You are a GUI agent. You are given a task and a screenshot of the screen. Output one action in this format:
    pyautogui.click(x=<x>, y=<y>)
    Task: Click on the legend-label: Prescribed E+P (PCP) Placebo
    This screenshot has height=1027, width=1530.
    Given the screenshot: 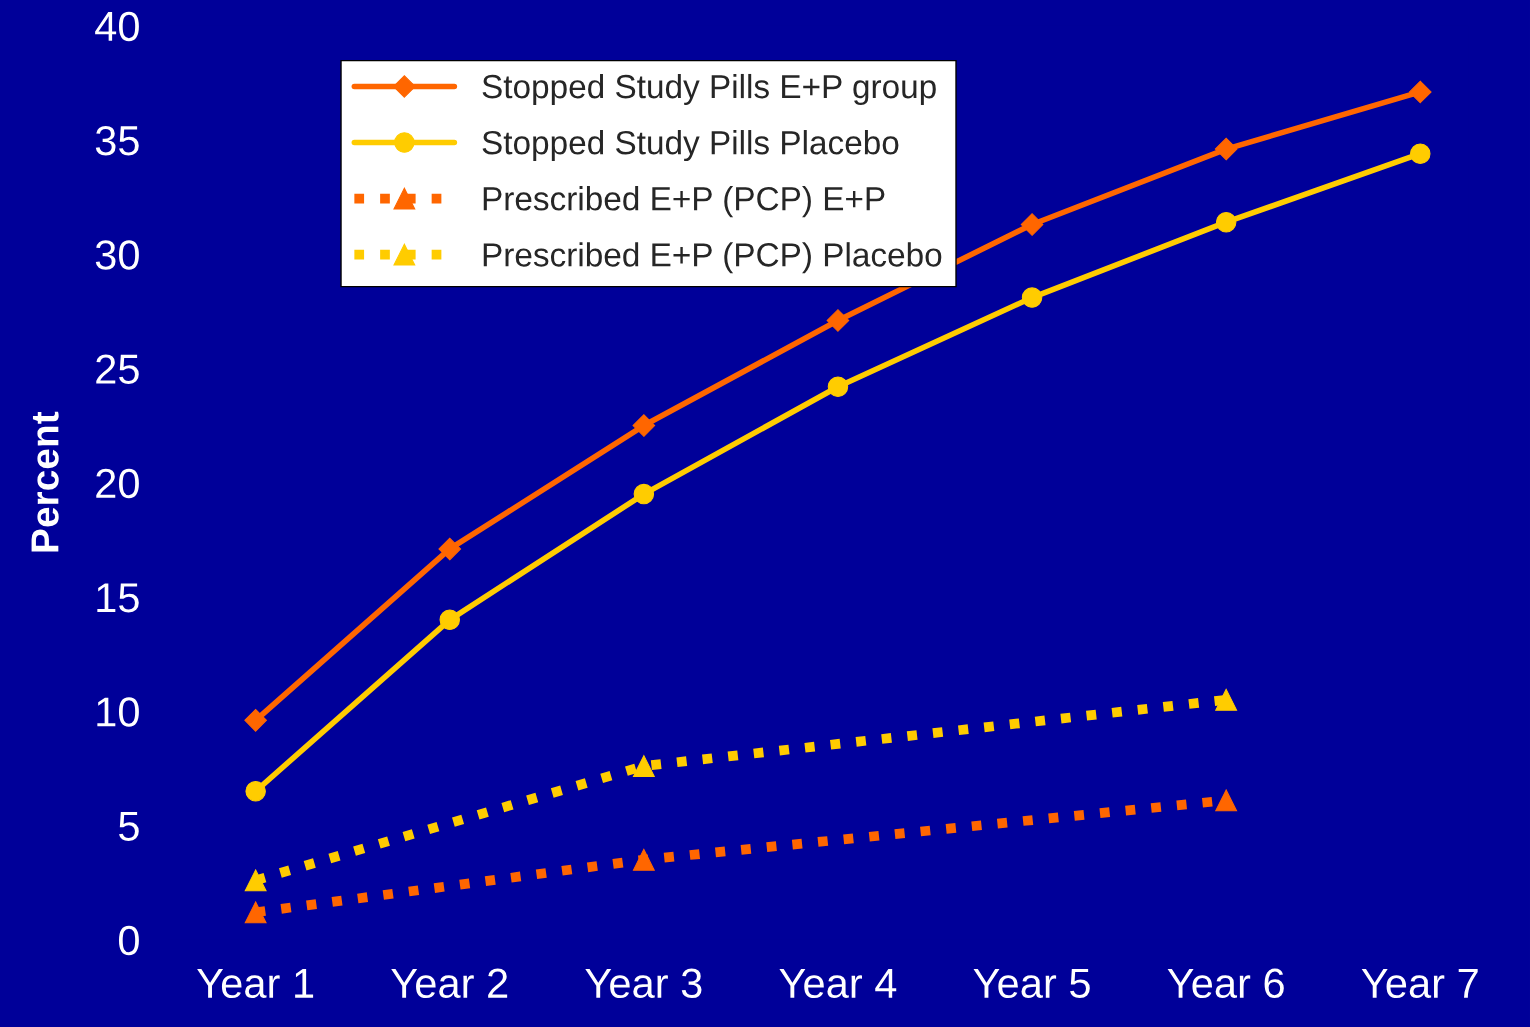 What is the action you would take?
    pyautogui.click(x=712, y=258)
    